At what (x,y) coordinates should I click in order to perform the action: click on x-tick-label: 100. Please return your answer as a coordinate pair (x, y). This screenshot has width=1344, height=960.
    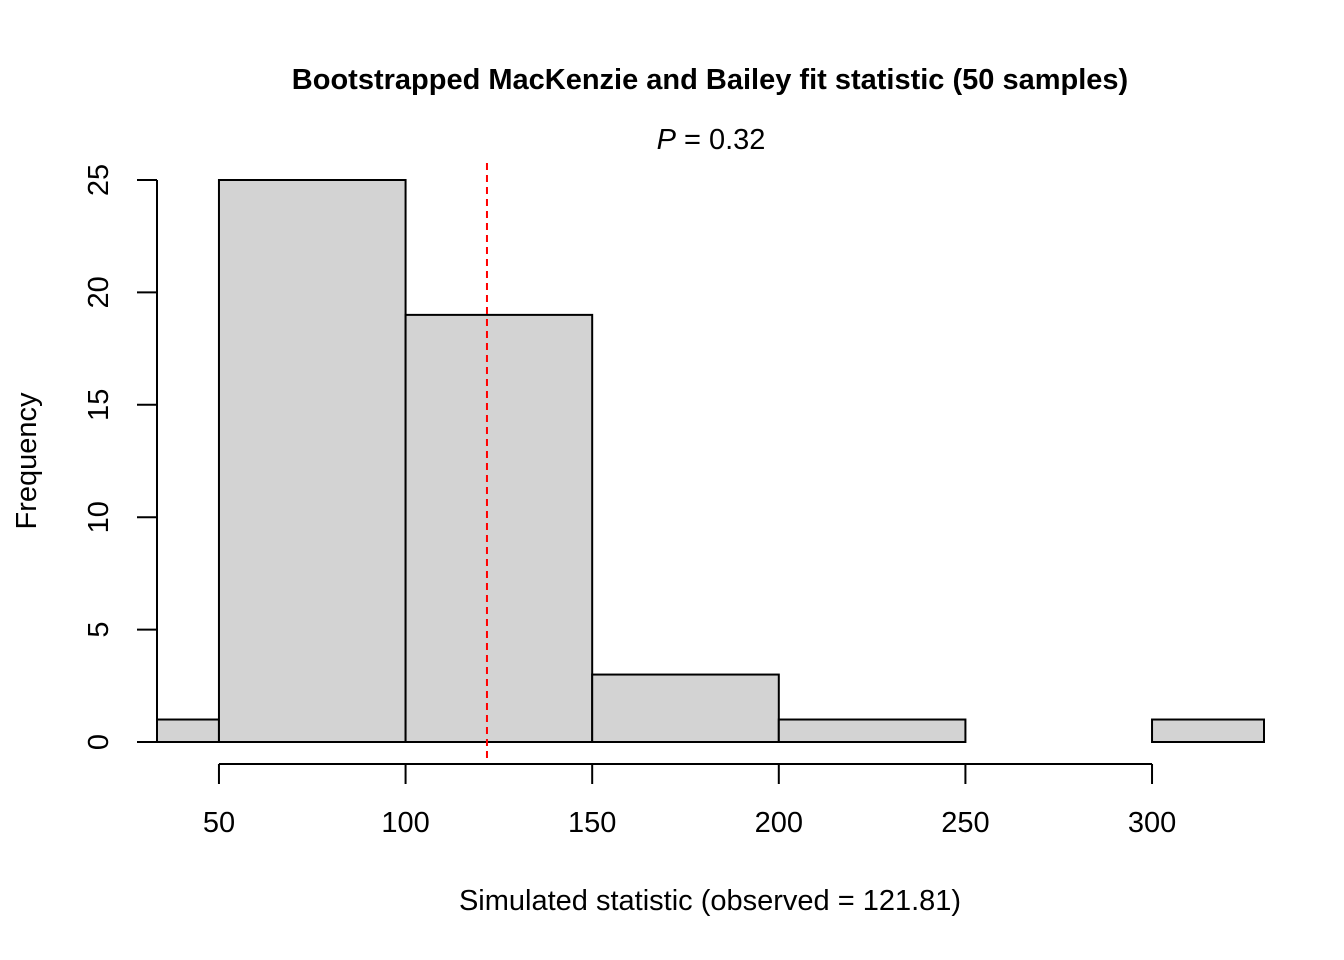
    Looking at the image, I should click on (405, 823).